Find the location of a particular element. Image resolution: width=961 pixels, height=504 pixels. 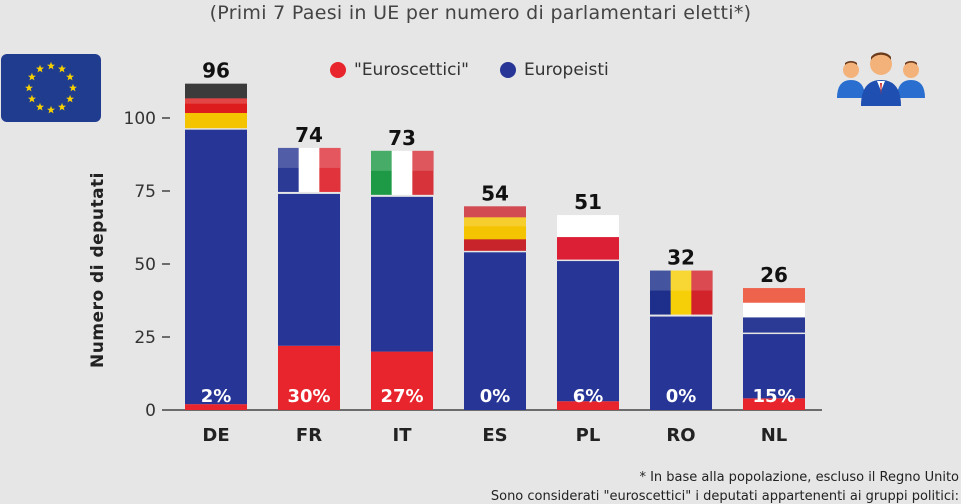

percent-label-it: 27% is located at coordinates (401, 396).